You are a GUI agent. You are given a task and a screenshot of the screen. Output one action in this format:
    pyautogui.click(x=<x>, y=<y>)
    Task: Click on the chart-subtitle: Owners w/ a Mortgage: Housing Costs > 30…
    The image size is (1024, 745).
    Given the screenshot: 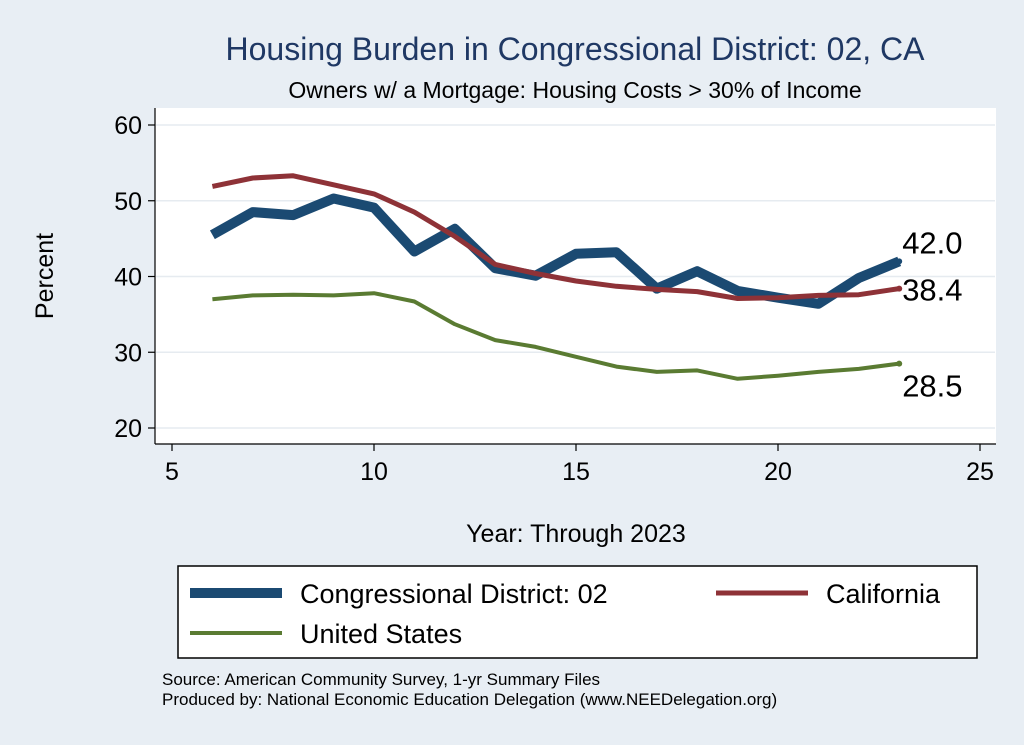 What is the action you would take?
    pyautogui.click(x=574, y=90)
    